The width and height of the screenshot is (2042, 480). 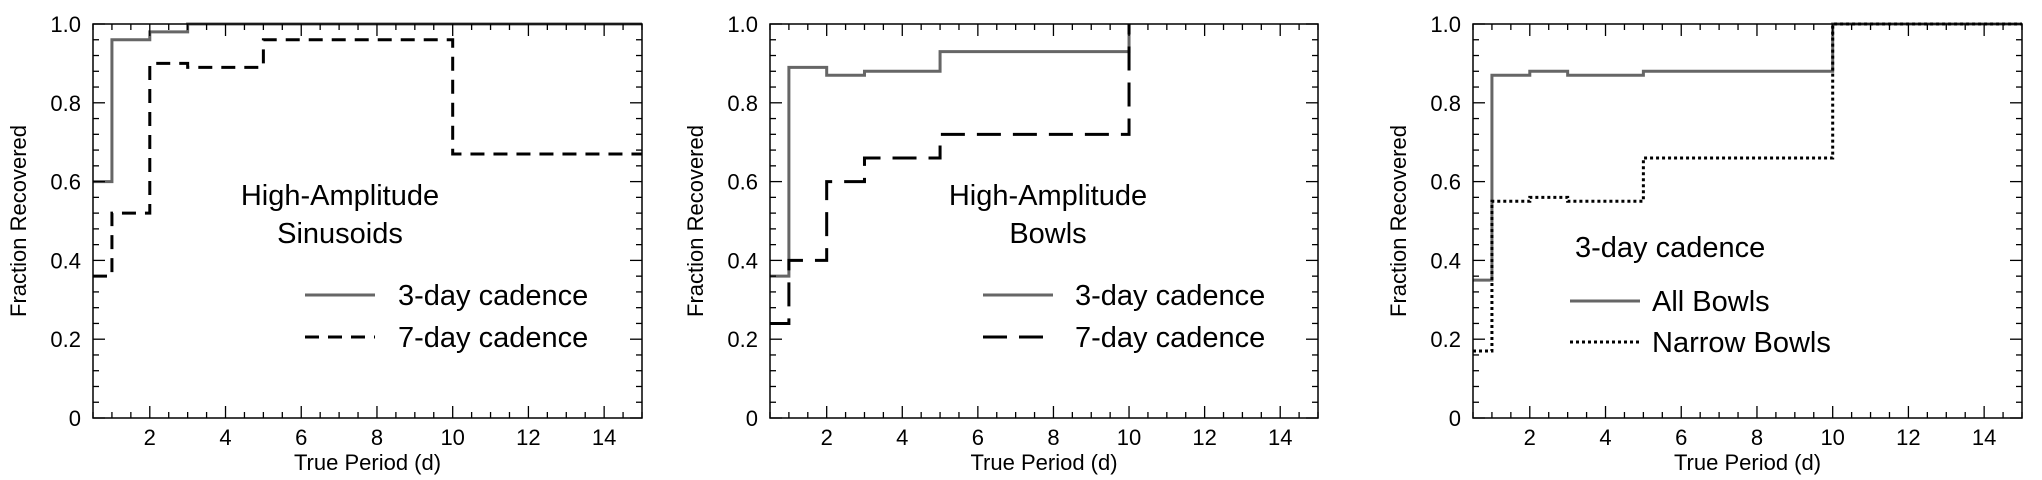 I want to click on legend-label: Narrow Bowls, so click(x=1741, y=343).